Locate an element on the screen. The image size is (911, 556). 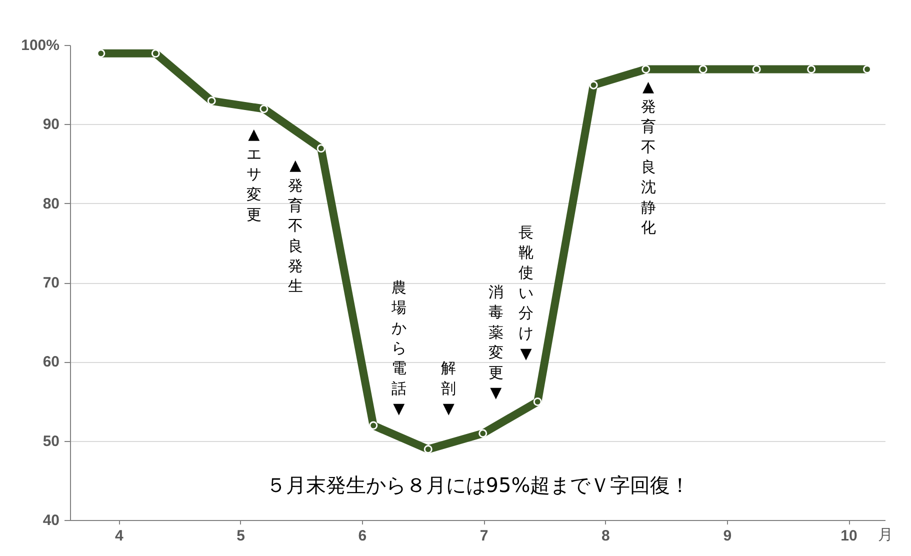
annotation: ▲発育不良沈静化 is located at coordinates (648, 156).